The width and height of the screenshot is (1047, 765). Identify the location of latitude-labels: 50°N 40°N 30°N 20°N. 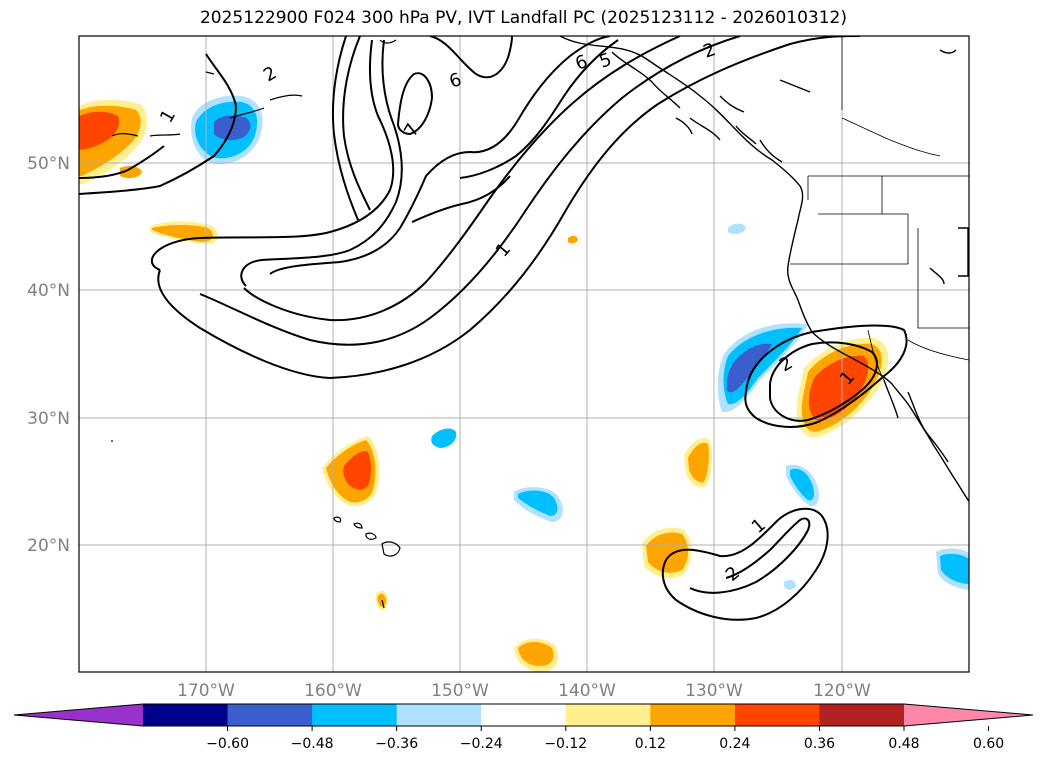
(48, 355).